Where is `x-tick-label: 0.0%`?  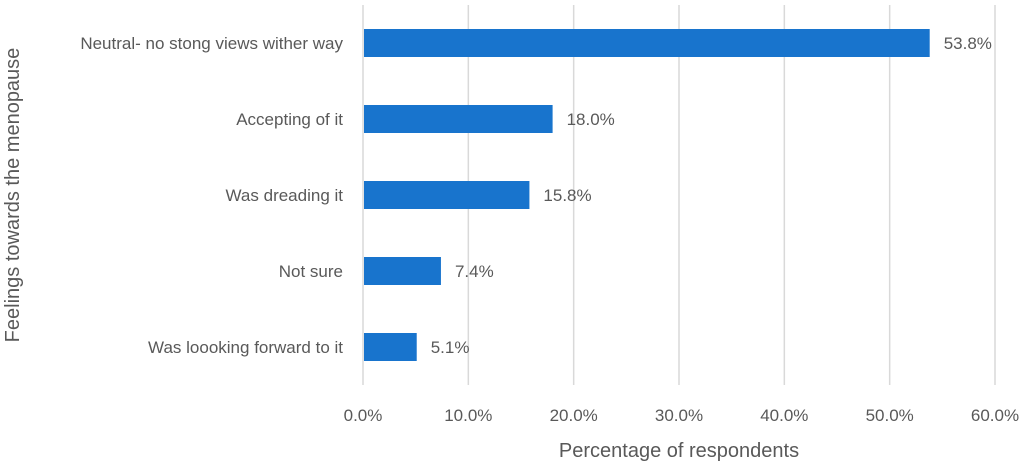
x-tick-label: 0.0% is located at coordinates (363, 415).